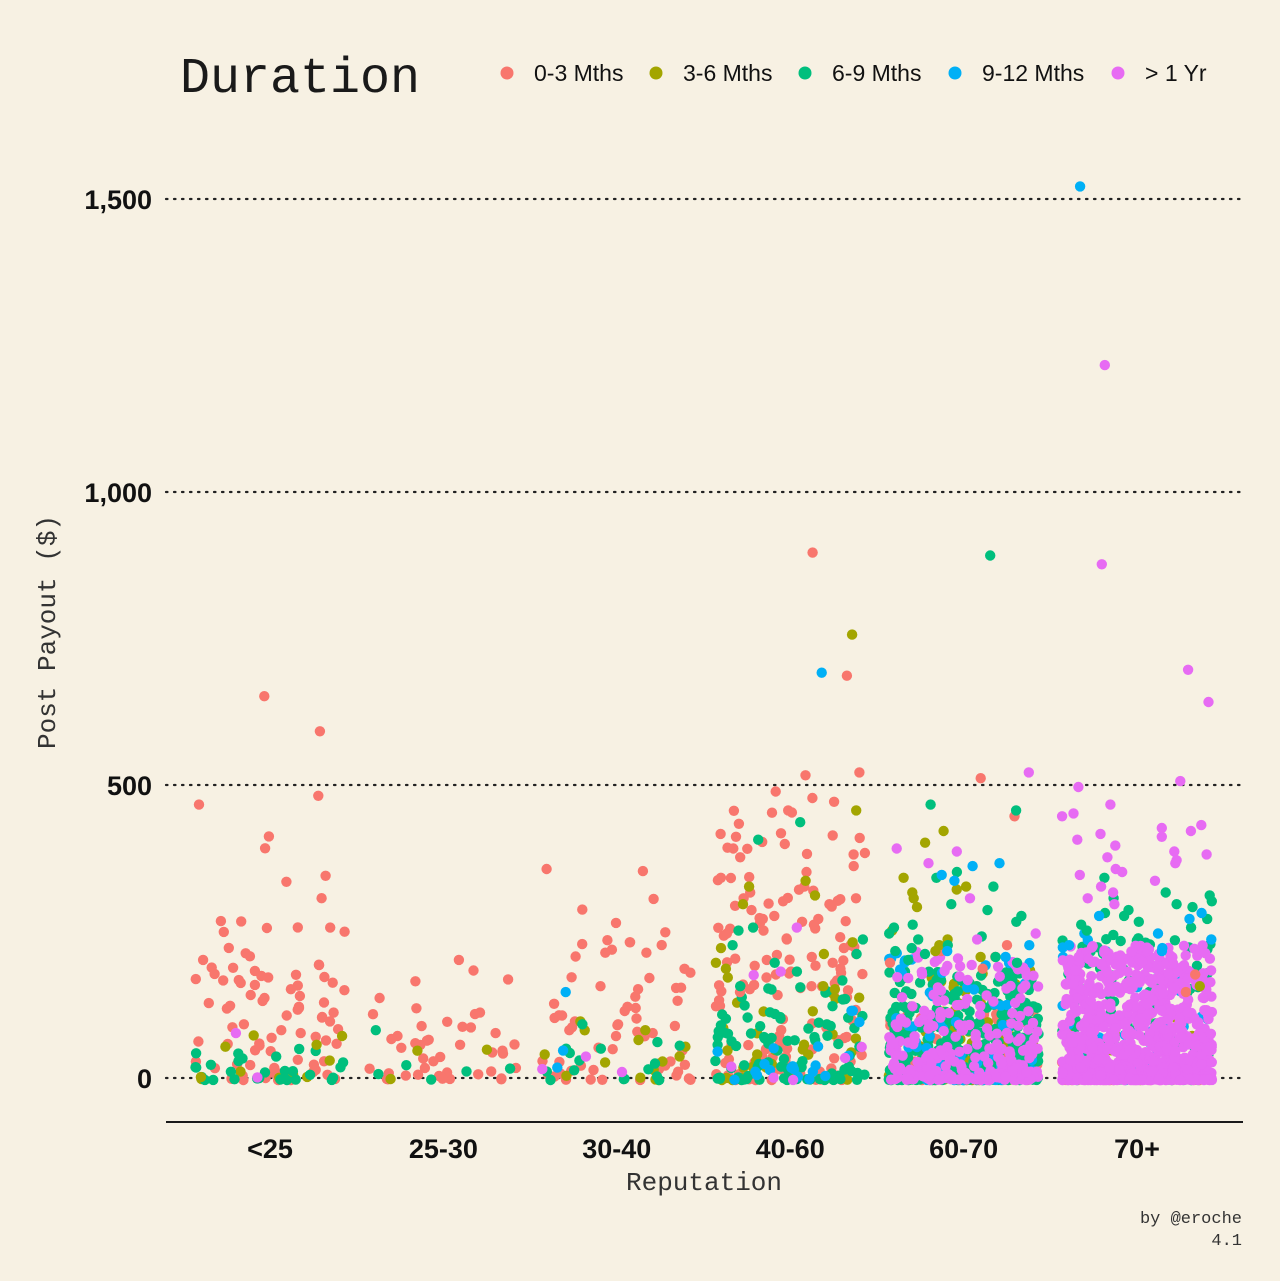 Image resolution: width=1280 pixels, height=1281 pixels. Describe the element at coordinates (1191, 1219) in the screenshot. I see `credit-author: by @eroche` at that location.